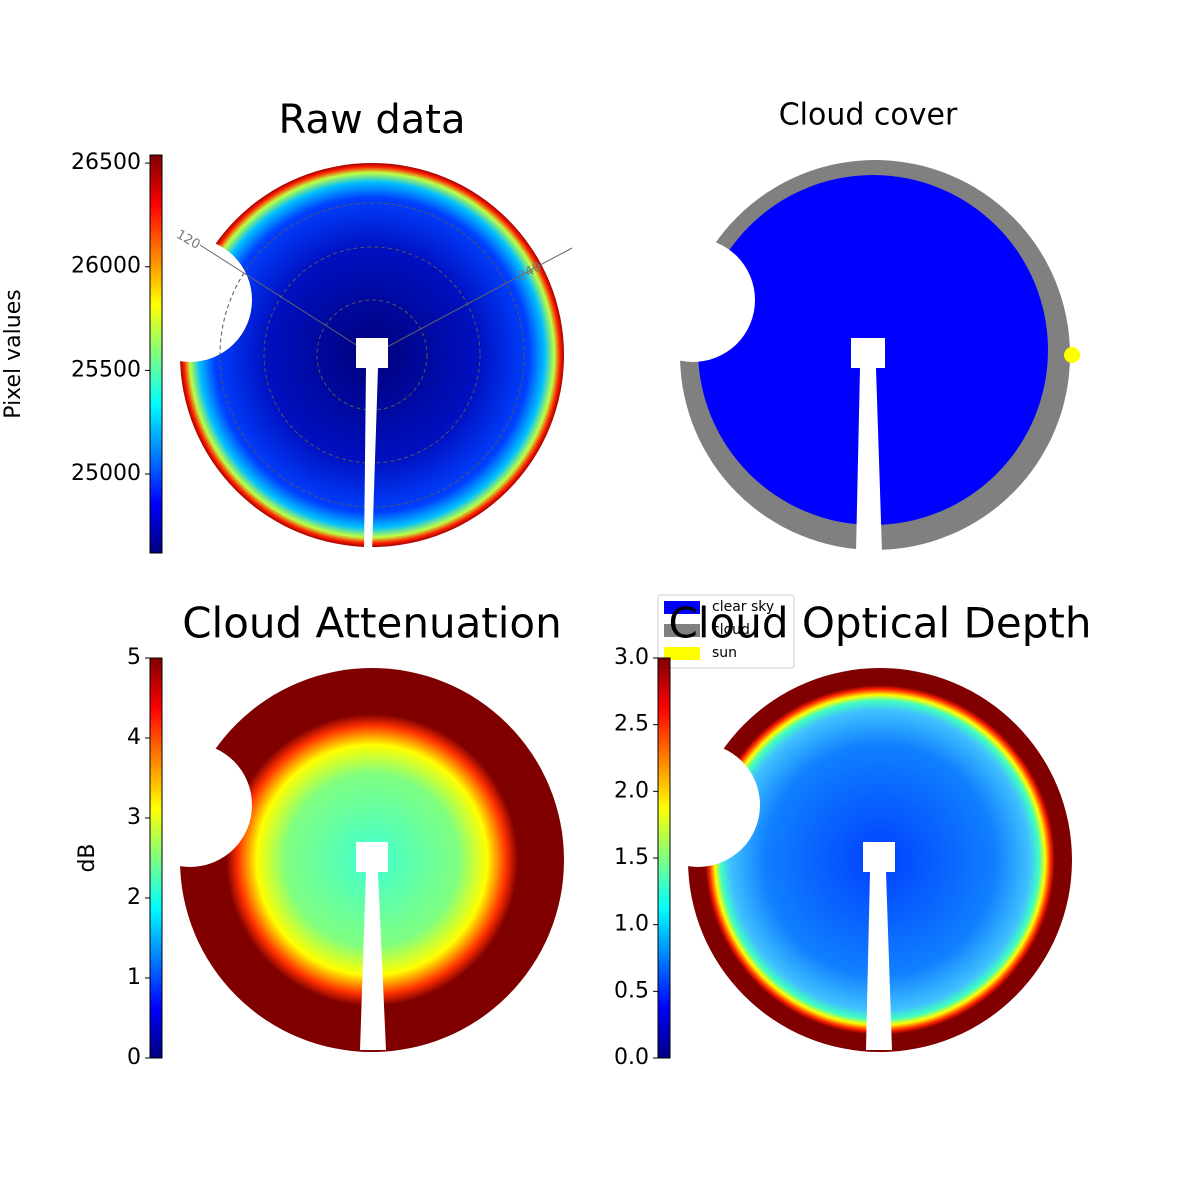  What do you see at coordinates (855, 356) in the screenshot?
I see `cloud-cover-image` at bounding box center [855, 356].